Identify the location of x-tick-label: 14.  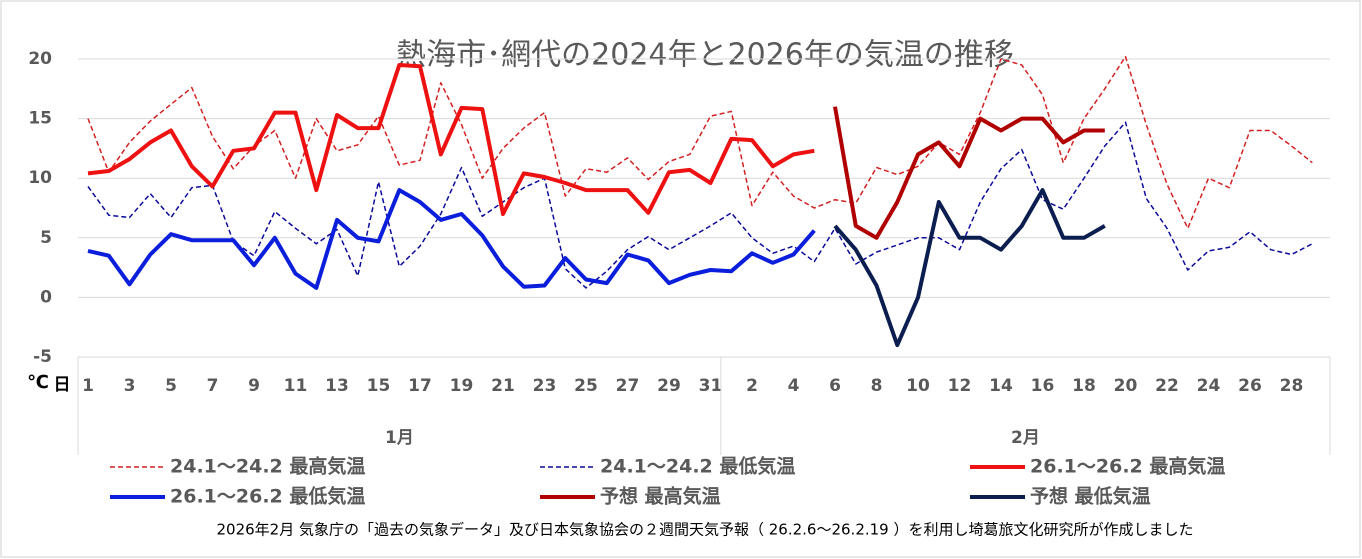
(1001, 386).